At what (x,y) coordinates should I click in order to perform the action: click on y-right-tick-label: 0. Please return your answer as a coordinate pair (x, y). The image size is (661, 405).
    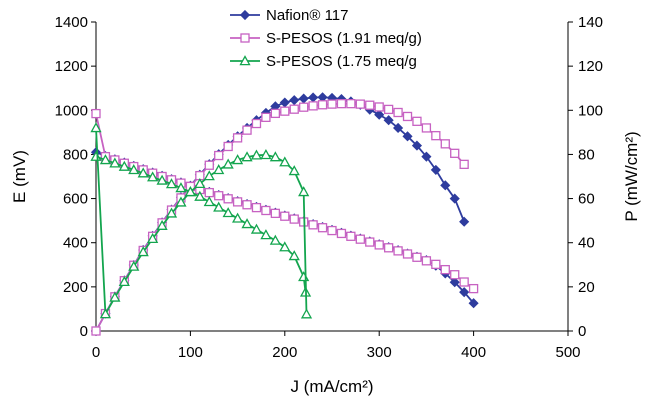
    Looking at the image, I should click on (582, 331).